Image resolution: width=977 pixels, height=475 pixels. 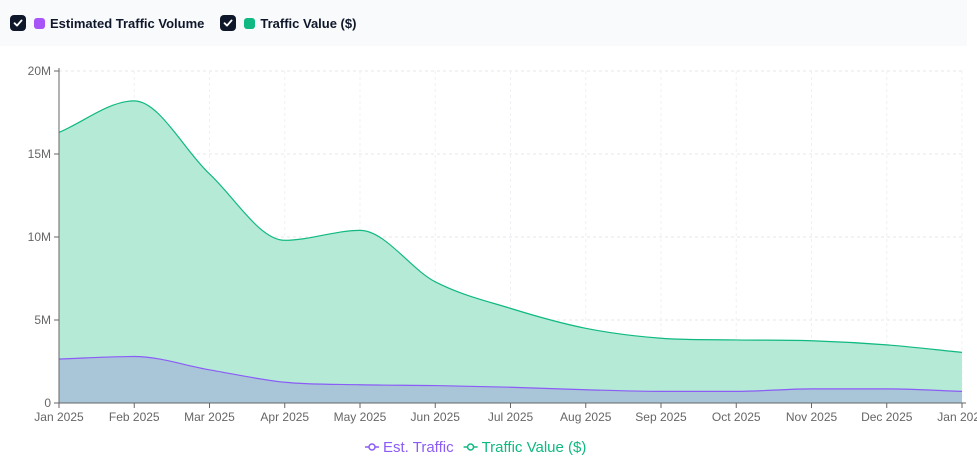 I want to click on series-toggle-0: Estimated Traffic Volume, so click(x=107, y=23).